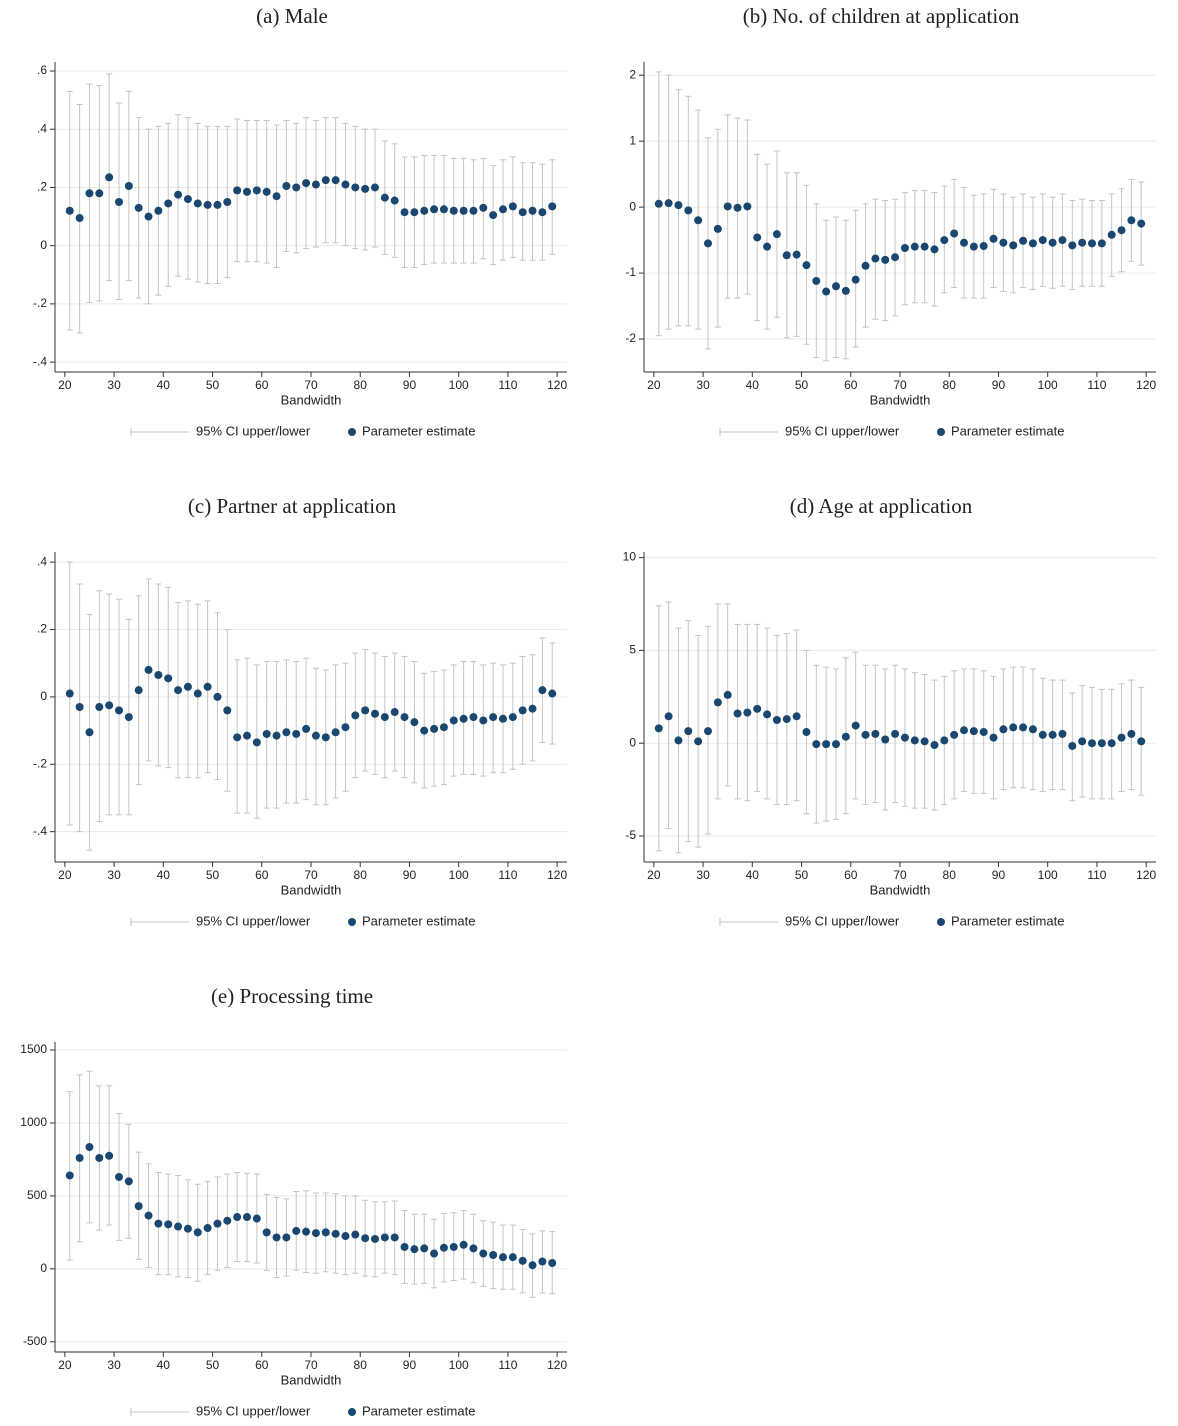 The width and height of the screenshot is (1178, 1426). Describe the element at coordinates (418, 430) in the screenshot. I see `legend-label: Parameter estimate` at that location.